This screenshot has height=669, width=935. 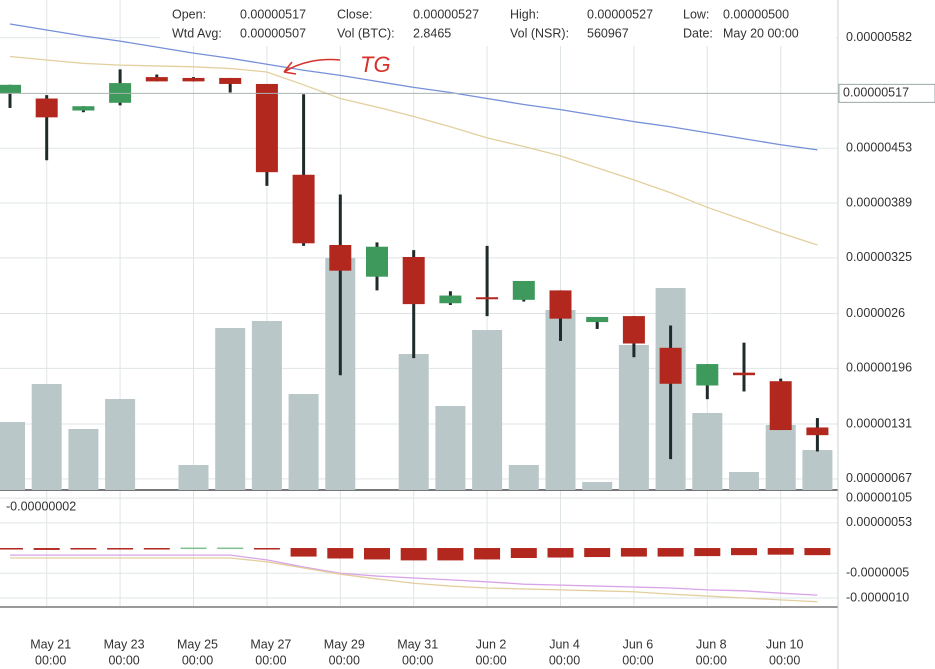 What do you see at coordinates (498, 23) in the screenshot?
I see `header-box` at bounding box center [498, 23].